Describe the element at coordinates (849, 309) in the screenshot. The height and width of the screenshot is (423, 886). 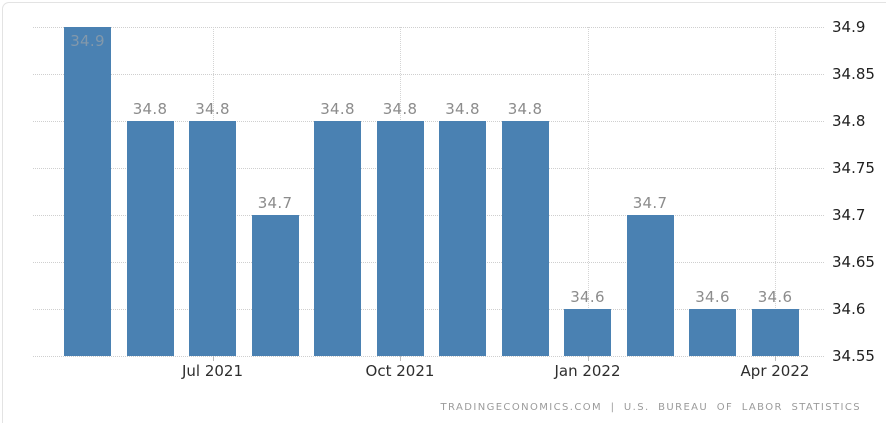
I see `y-axis-label: 34.6` at that location.